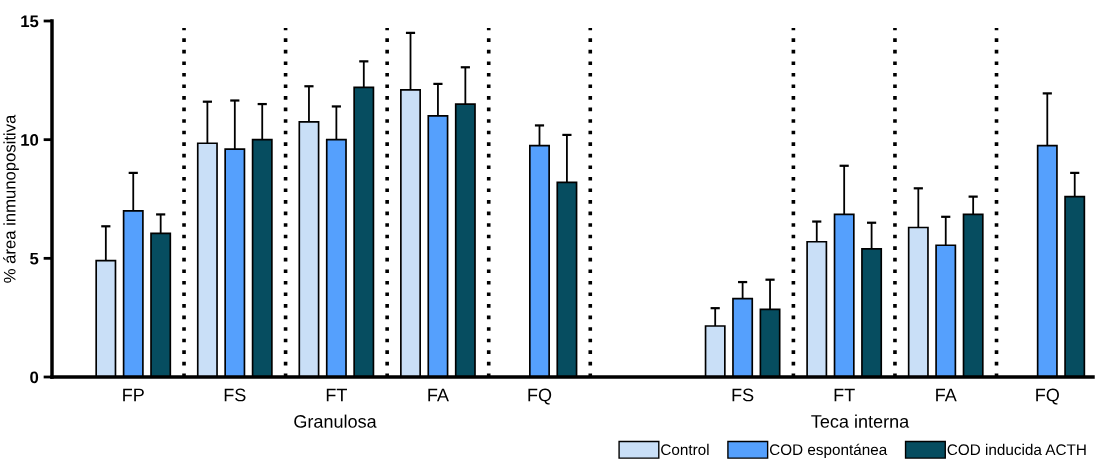 The image size is (1099, 466). What do you see at coordinates (133, 395) in the screenshot?
I see `x-tick-label: FP` at bounding box center [133, 395].